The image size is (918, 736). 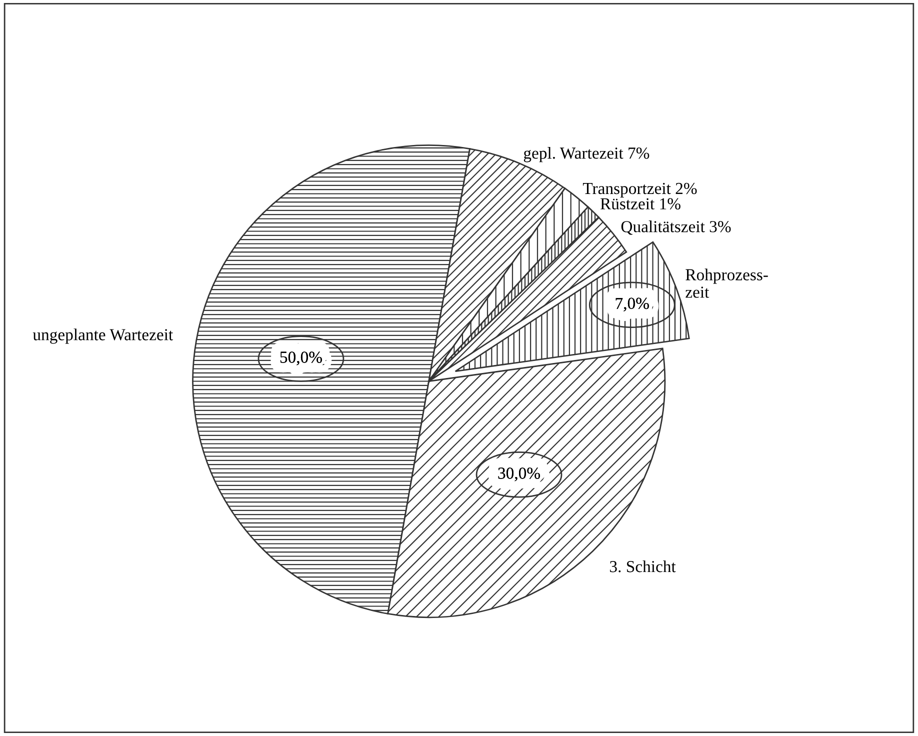 What do you see at coordinates (643, 566) in the screenshot?
I see `slice-label: 3. Schicht` at bounding box center [643, 566].